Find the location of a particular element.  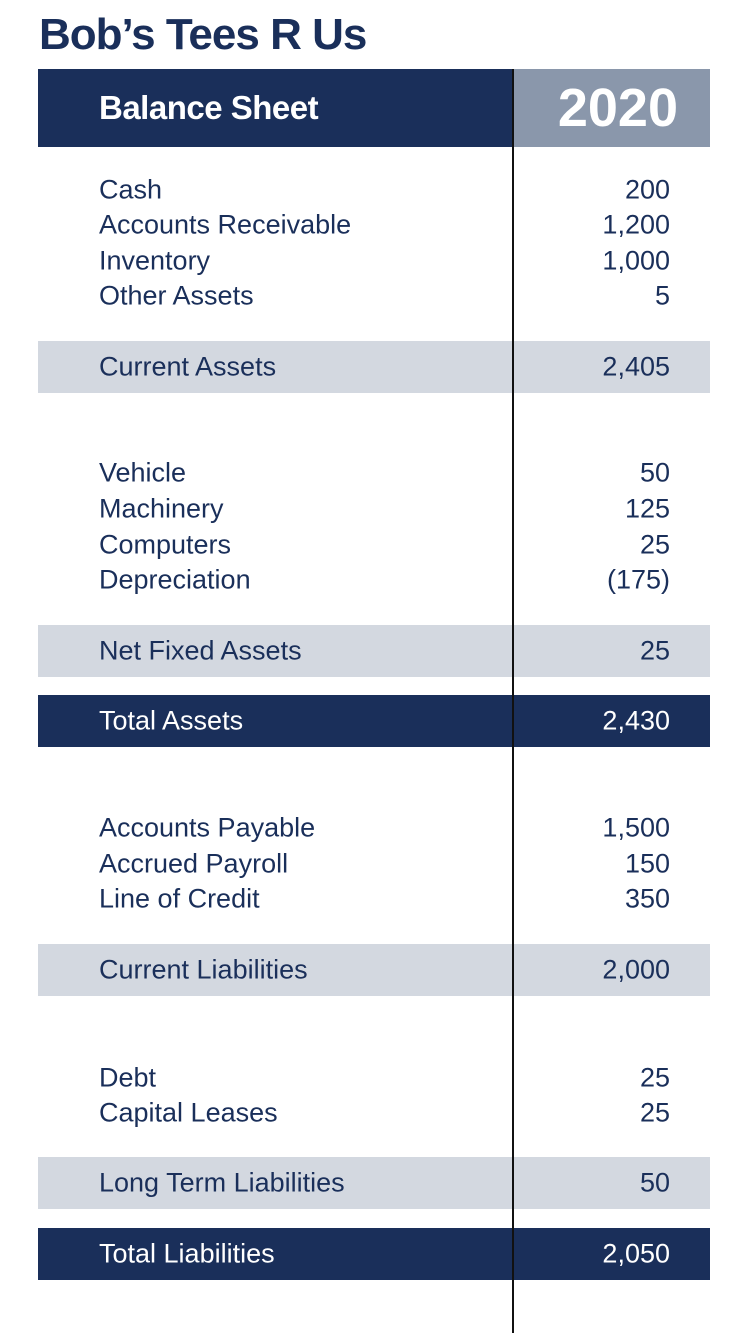

row-label: Accounts Payable is located at coordinates (207, 827).